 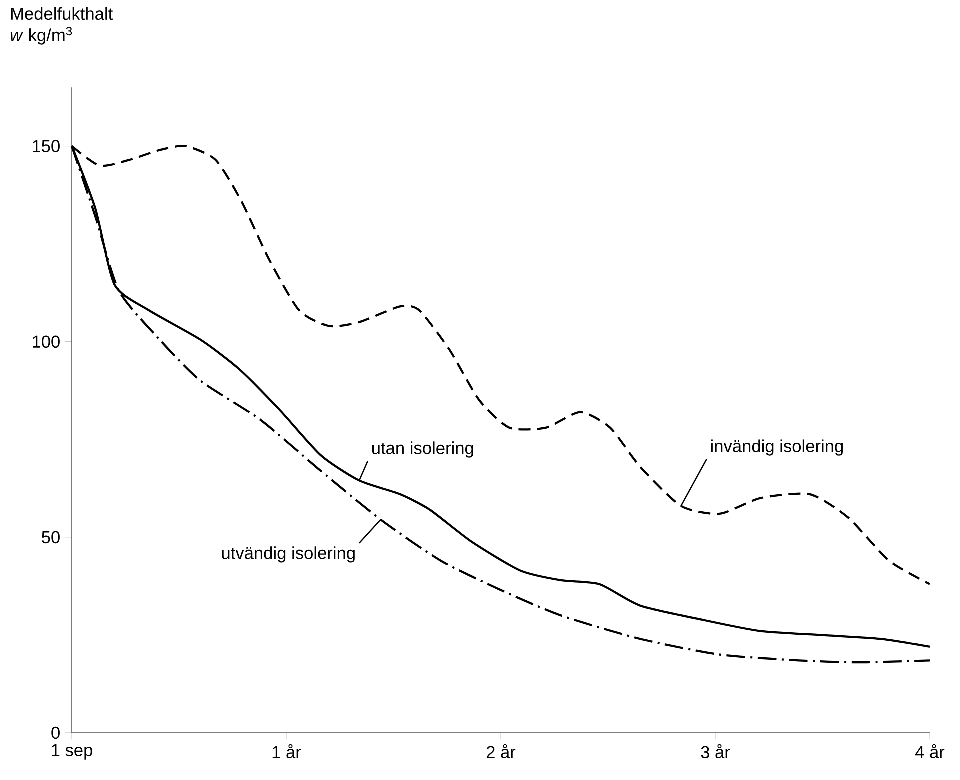 I want to click on y-tick-label: 0, so click(x=56, y=733).